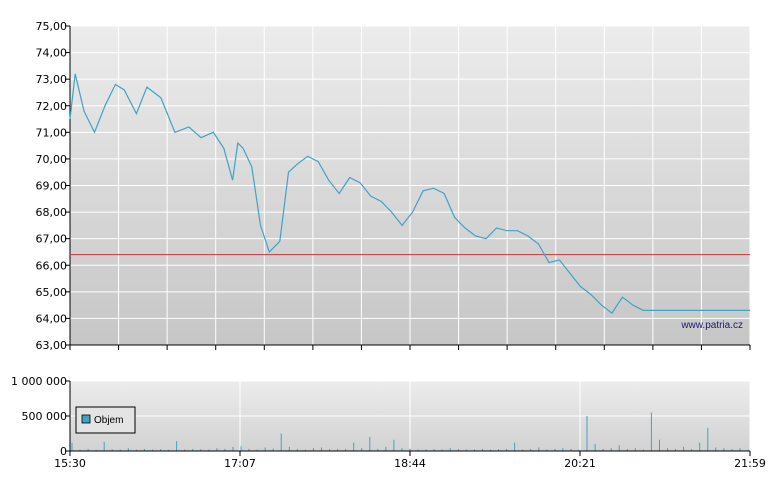 This screenshot has width=780, height=490. Describe the element at coordinates (52, 106) in the screenshot. I see `price-y-tick-label: 72,00` at that location.